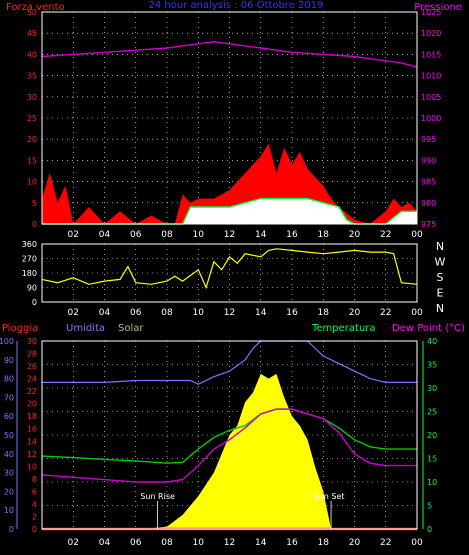  Describe the element at coordinates (429, 529) in the screenshot. I see `y-tick-temperature: 0` at that location.